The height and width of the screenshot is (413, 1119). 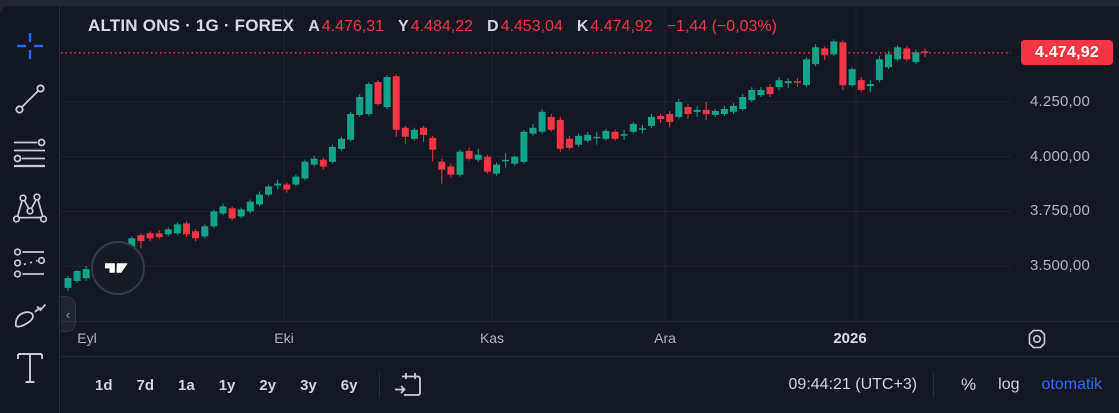 What do you see at coordinates (621, 26) in the screenshot?
I see `close-value: 4.474,92` at bounding box center [621, 26].